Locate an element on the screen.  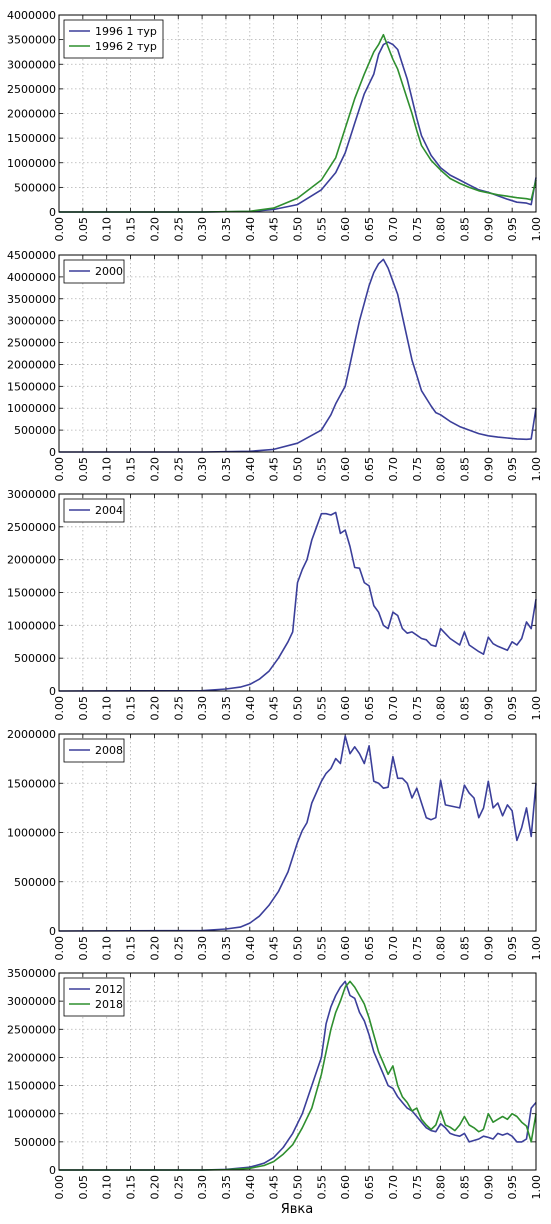
x-tick-label: 0.80 is located at coordinates (441, 948).